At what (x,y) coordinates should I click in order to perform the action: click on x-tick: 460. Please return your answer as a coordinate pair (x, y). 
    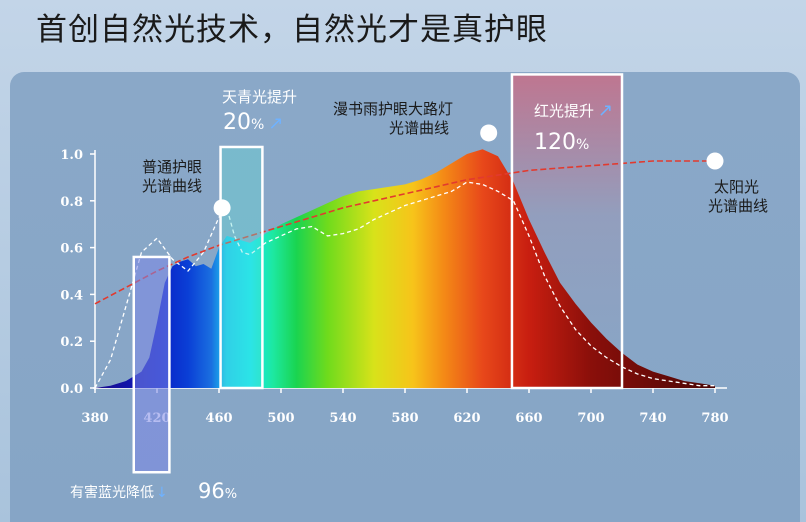
    Looking at the image, I should click on (219, 407).